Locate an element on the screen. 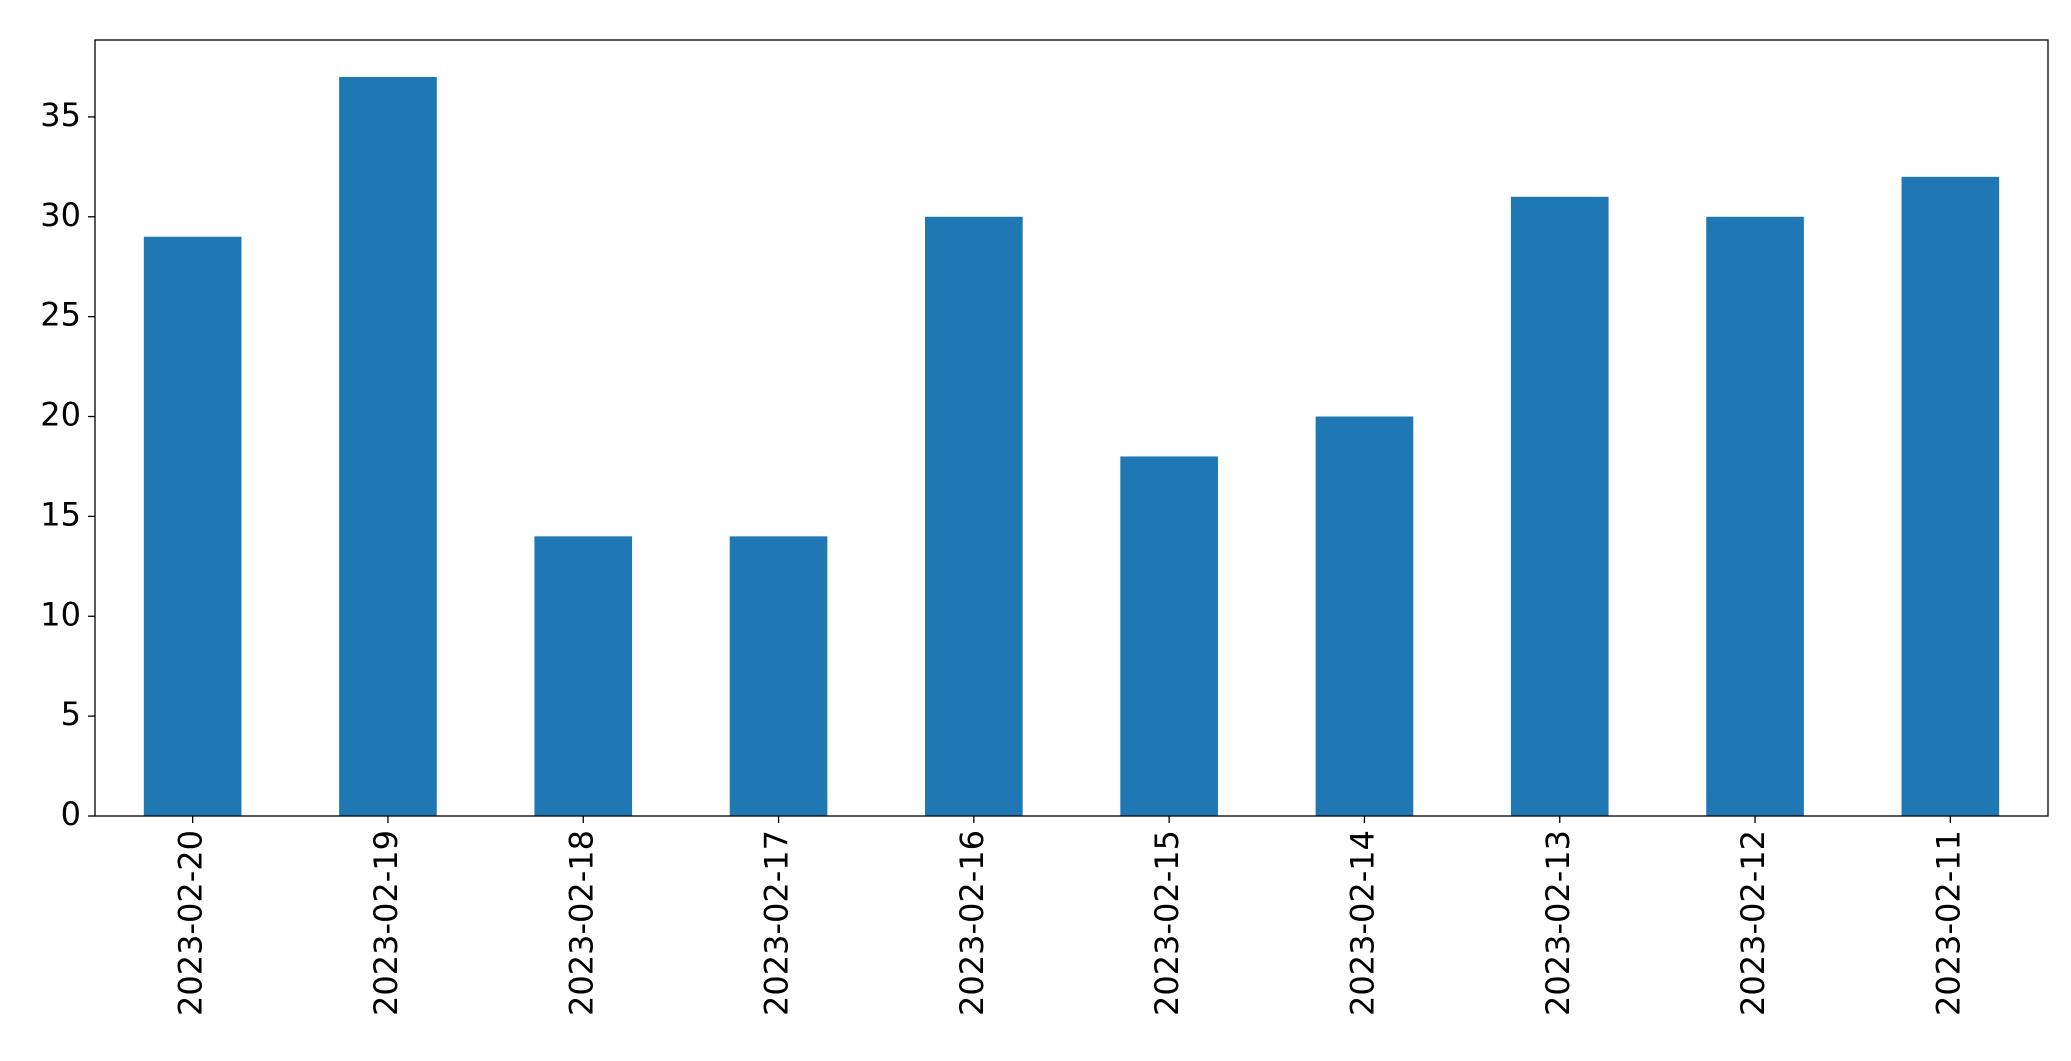 Image resolution: width=2071 pixels, height=1061 pixels. y-tick-label: 15 is located at coordinates (60, 514).